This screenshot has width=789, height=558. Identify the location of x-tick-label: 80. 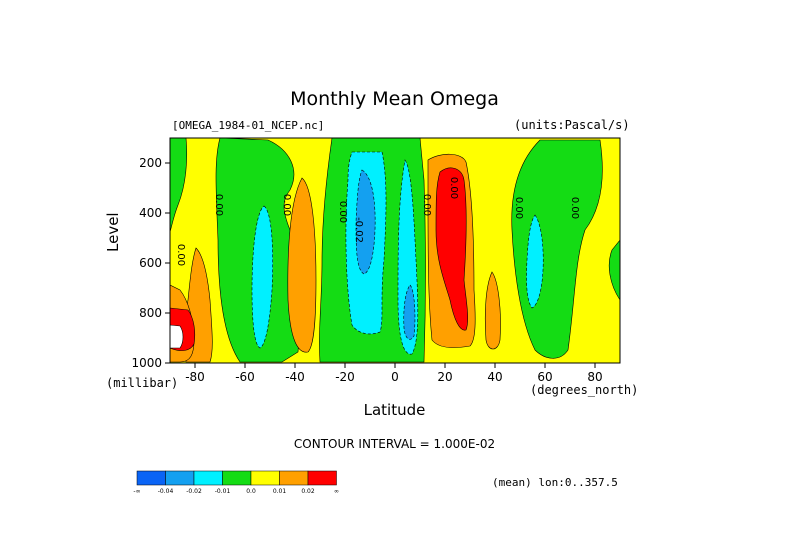
(594, 377).